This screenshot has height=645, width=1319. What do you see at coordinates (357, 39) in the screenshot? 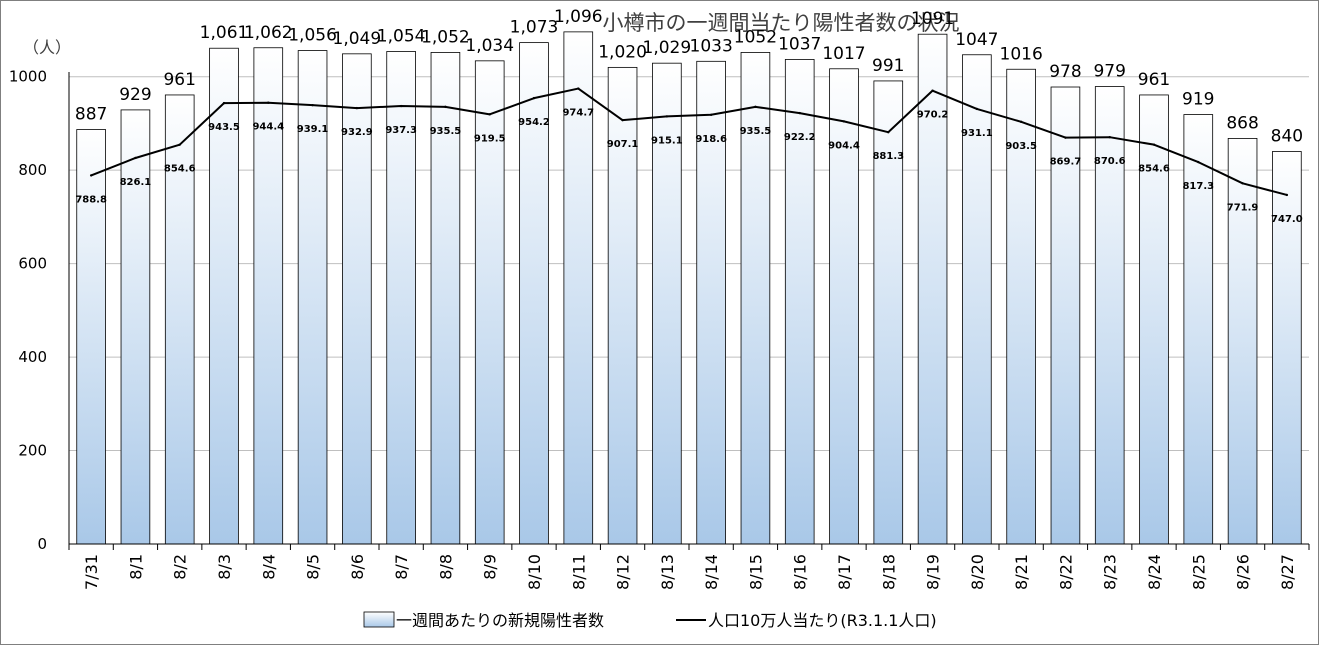
I see `bar-data-label: 1,049` at bounding box center [357, 39].